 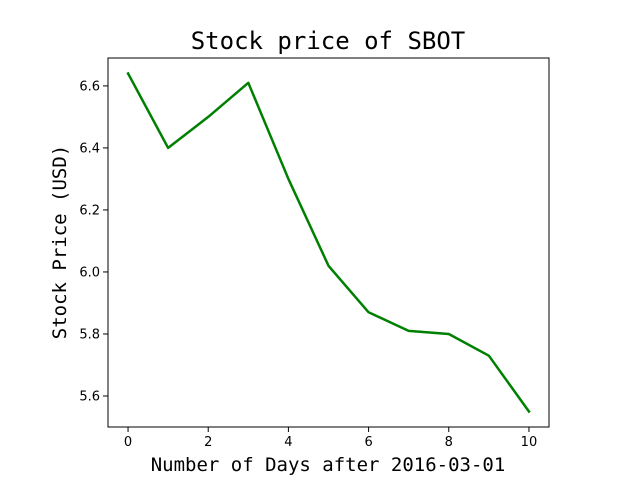 What do you see at coordinates (89, 148) in the screenshot?
I see `y-tick-label: 6.4` at bounding box center [89, 148].